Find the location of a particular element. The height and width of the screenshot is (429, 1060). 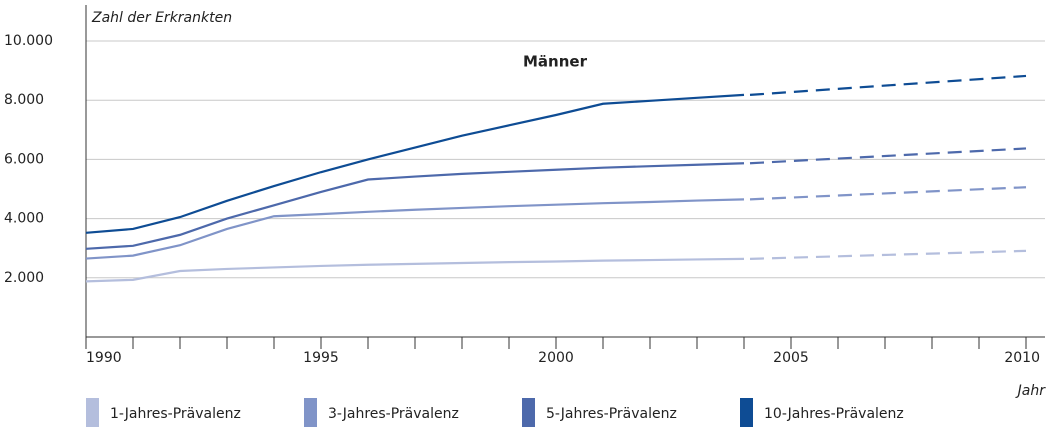

x-axis-label: Jahr is located at coordinates (1031, 391).